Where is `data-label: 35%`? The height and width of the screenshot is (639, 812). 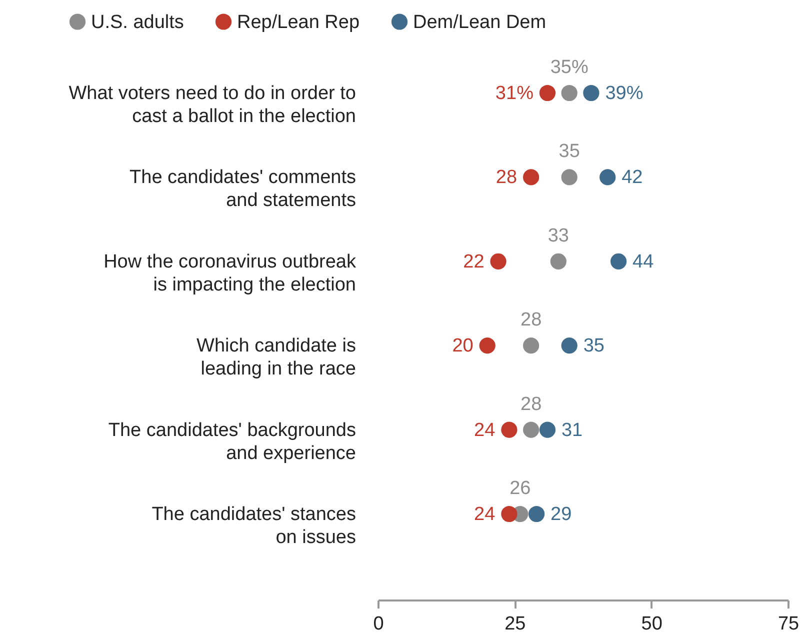 data-label: 35% is located at coordinates (569, 67).